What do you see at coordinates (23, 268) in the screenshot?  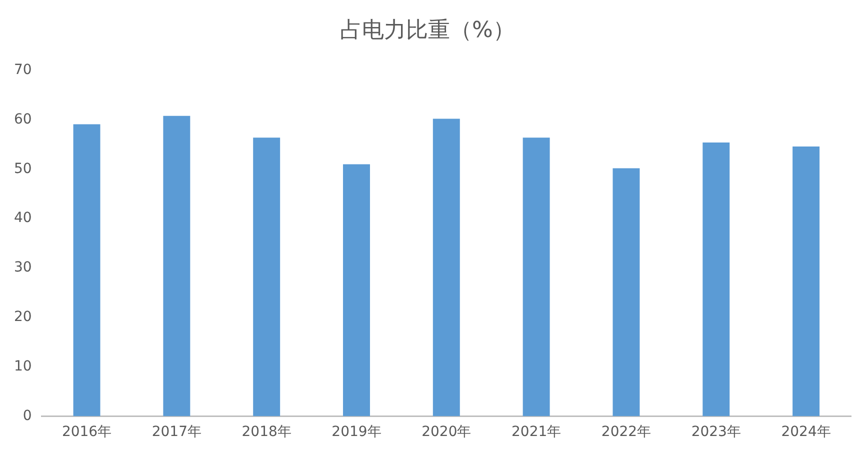 I see `y-tick-label: 30` at bounding box center [23, 268].